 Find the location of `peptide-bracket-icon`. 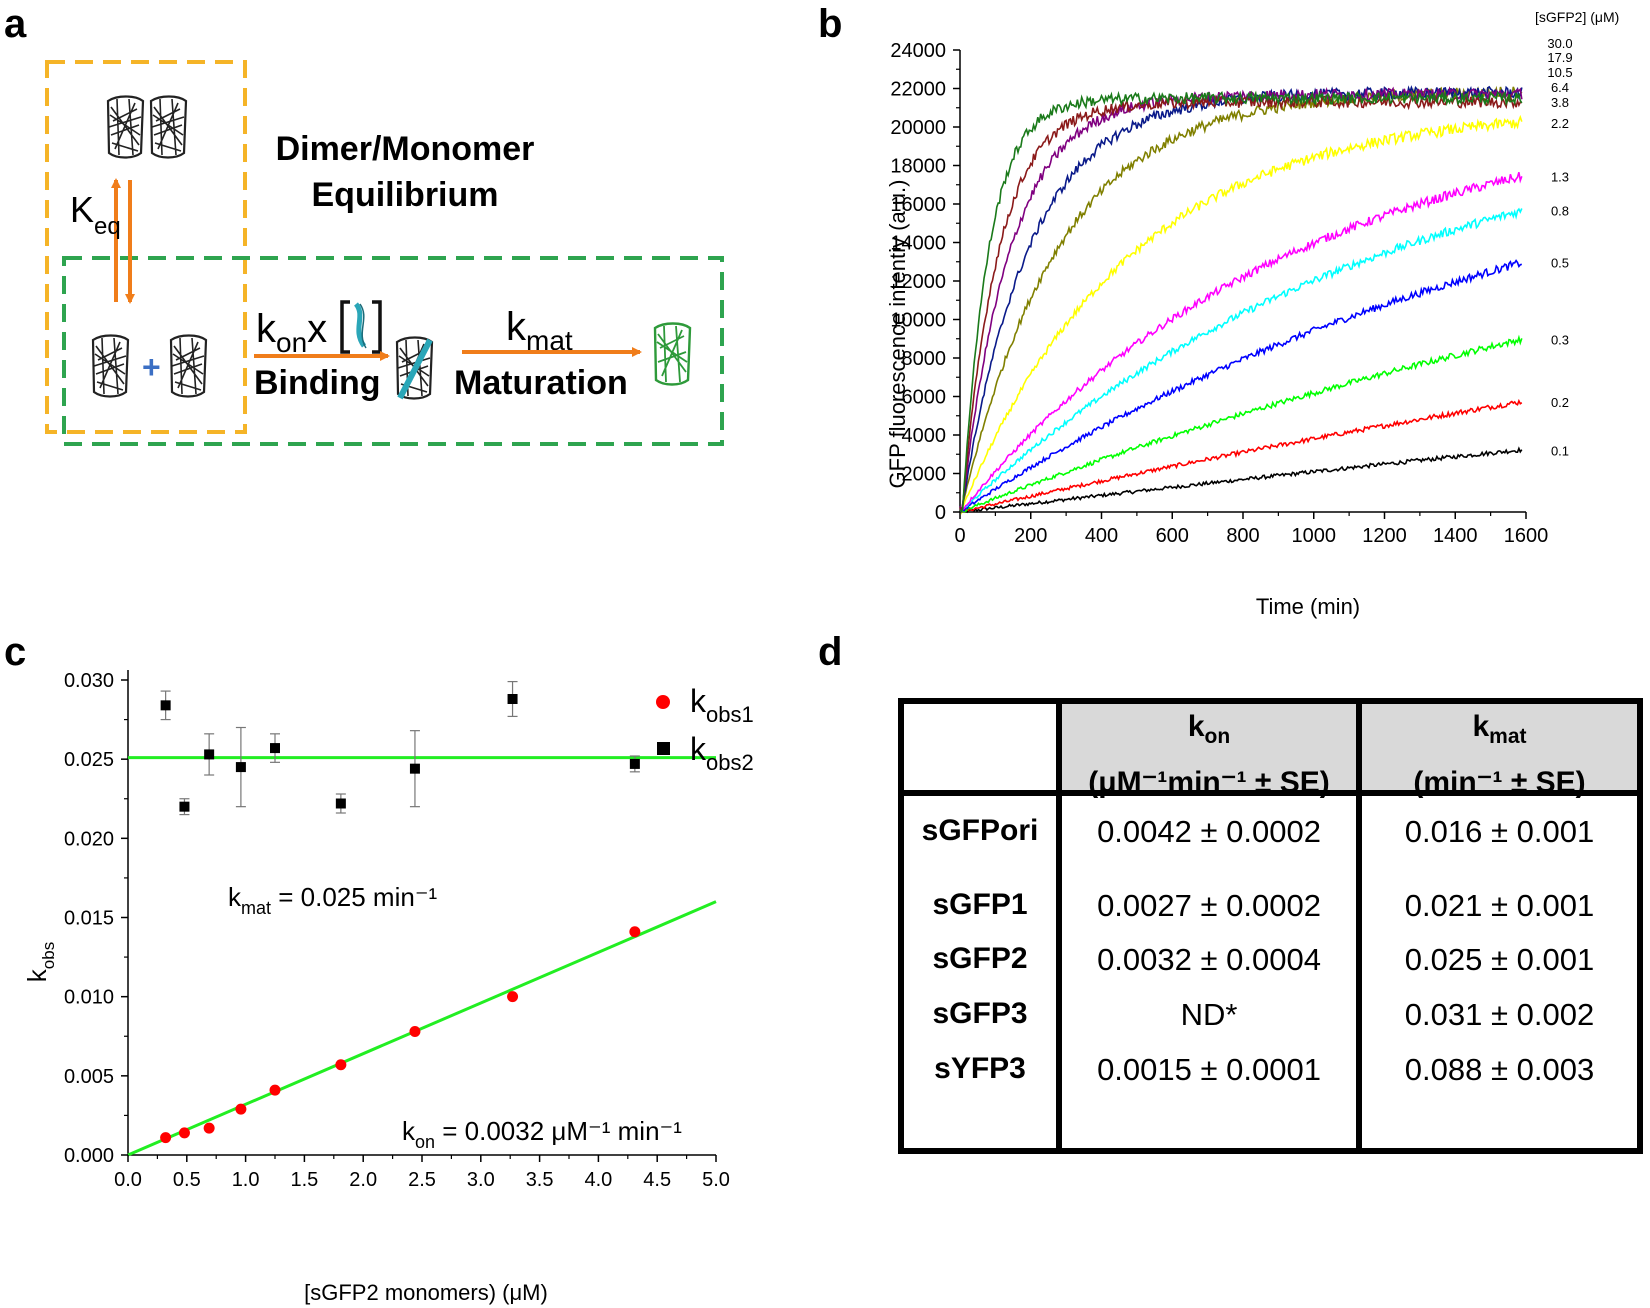

peptide-bracket-icon is located at coordinates (361, 327).